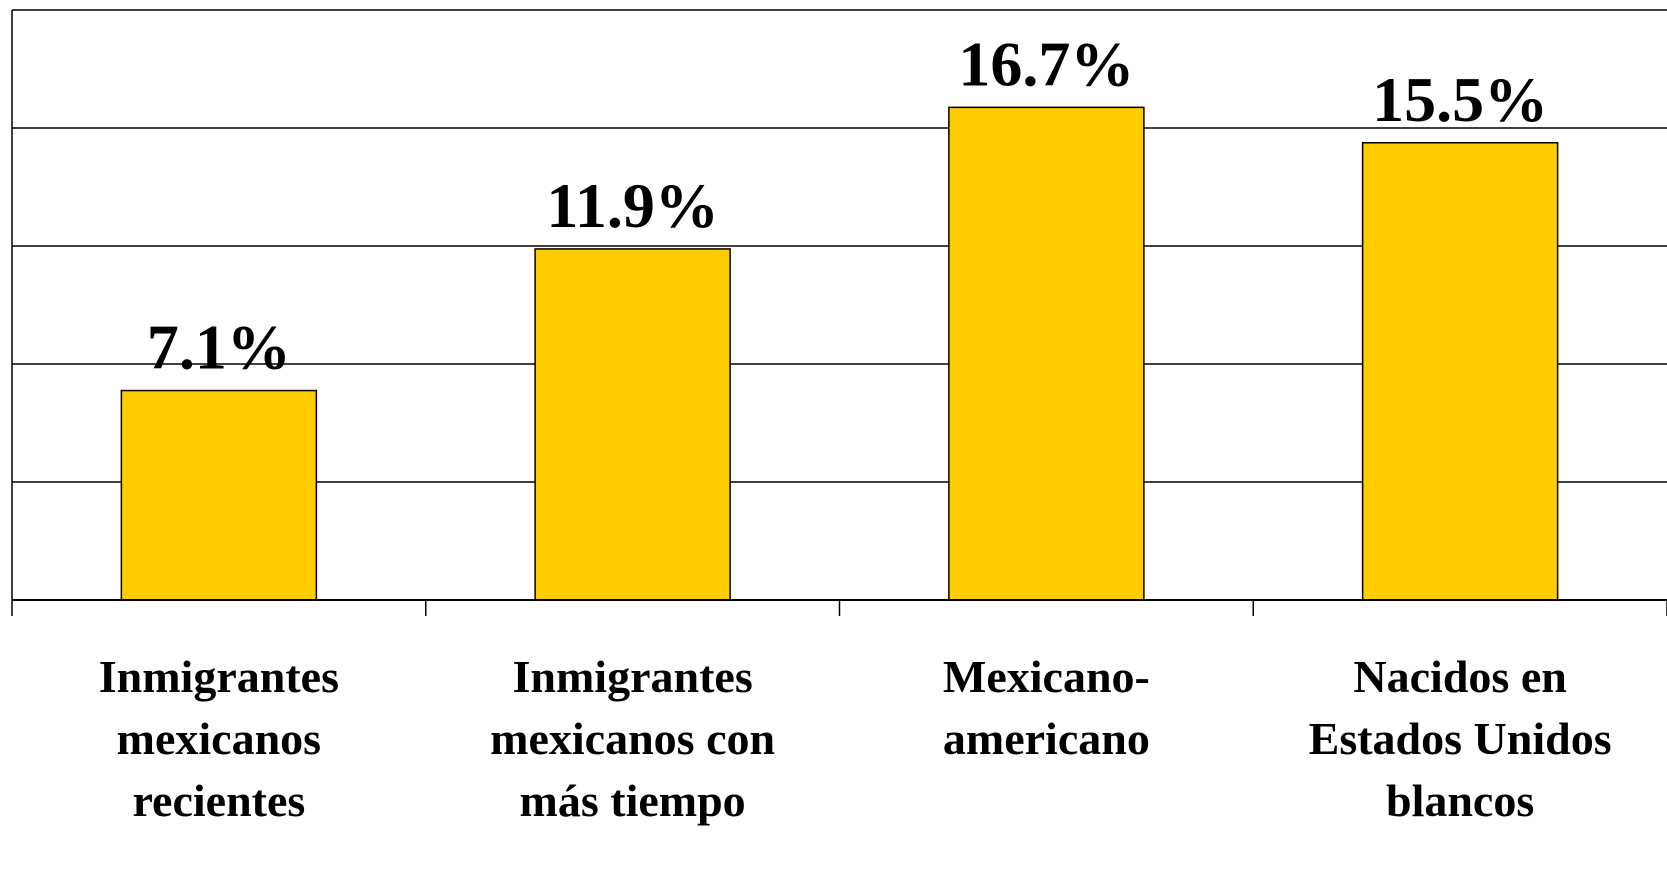 Image resolution: width=1667 pixels, height=878 pixels. What do you see at coordinates (1046, 707) in the screenshot?
I see `category-label: Mexicano-americano` at bounding box center [1046, 707].